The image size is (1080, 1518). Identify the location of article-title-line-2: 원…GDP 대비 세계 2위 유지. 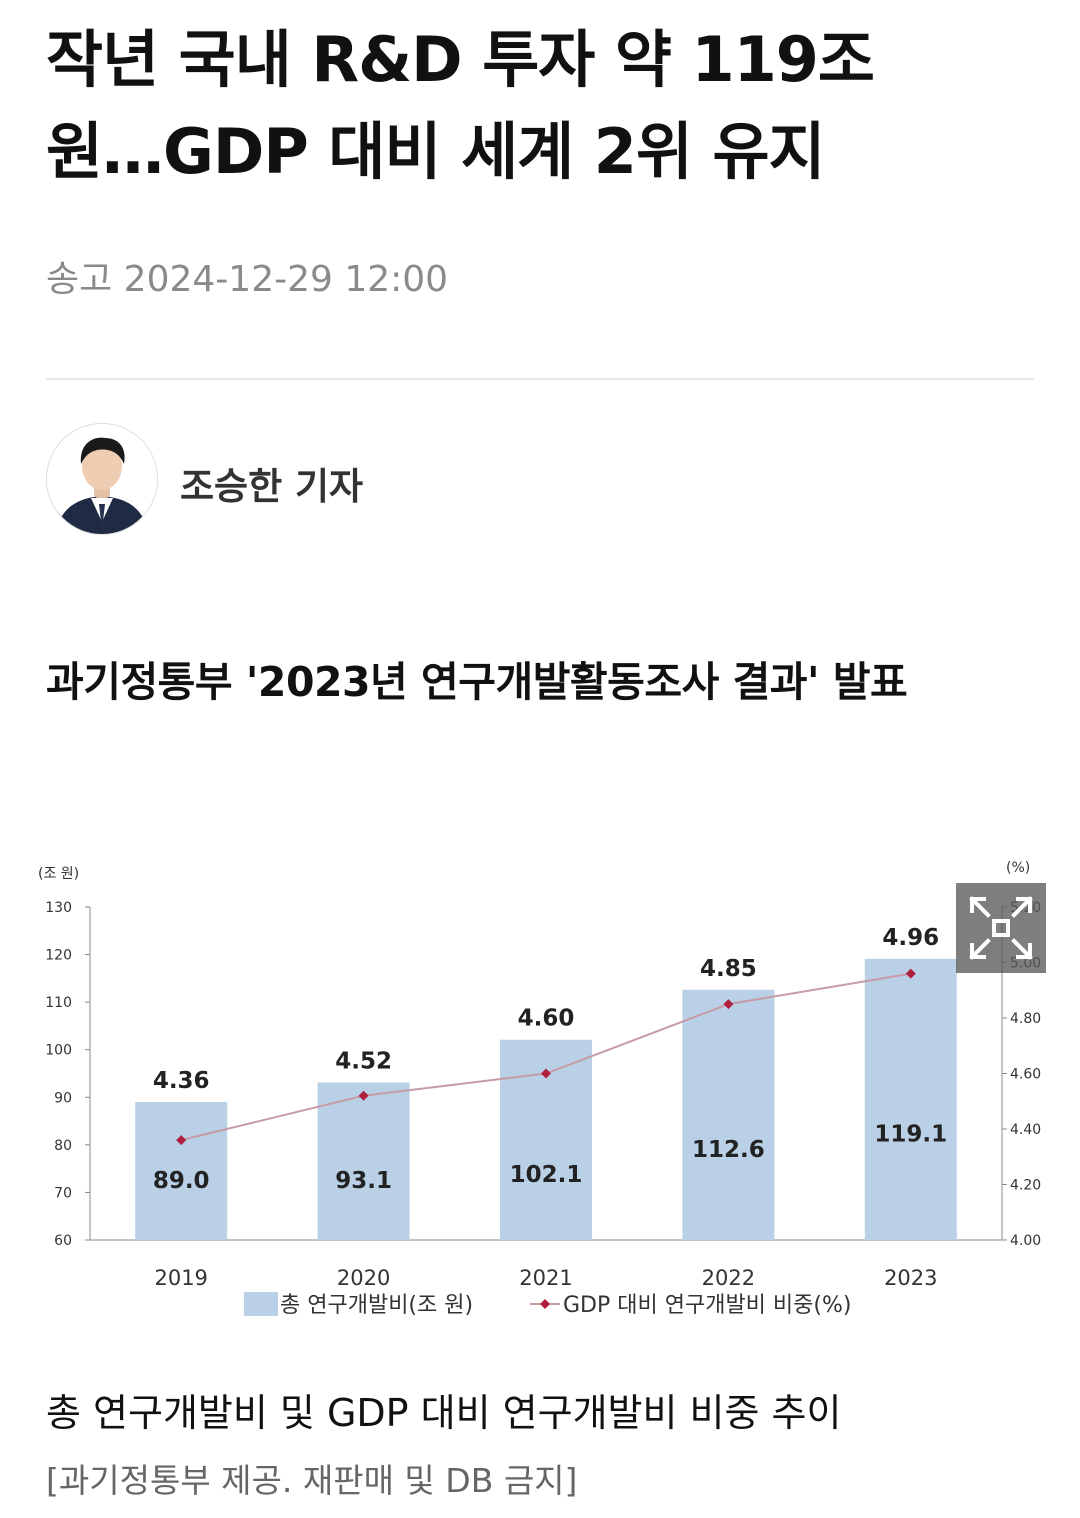
(436, 151).